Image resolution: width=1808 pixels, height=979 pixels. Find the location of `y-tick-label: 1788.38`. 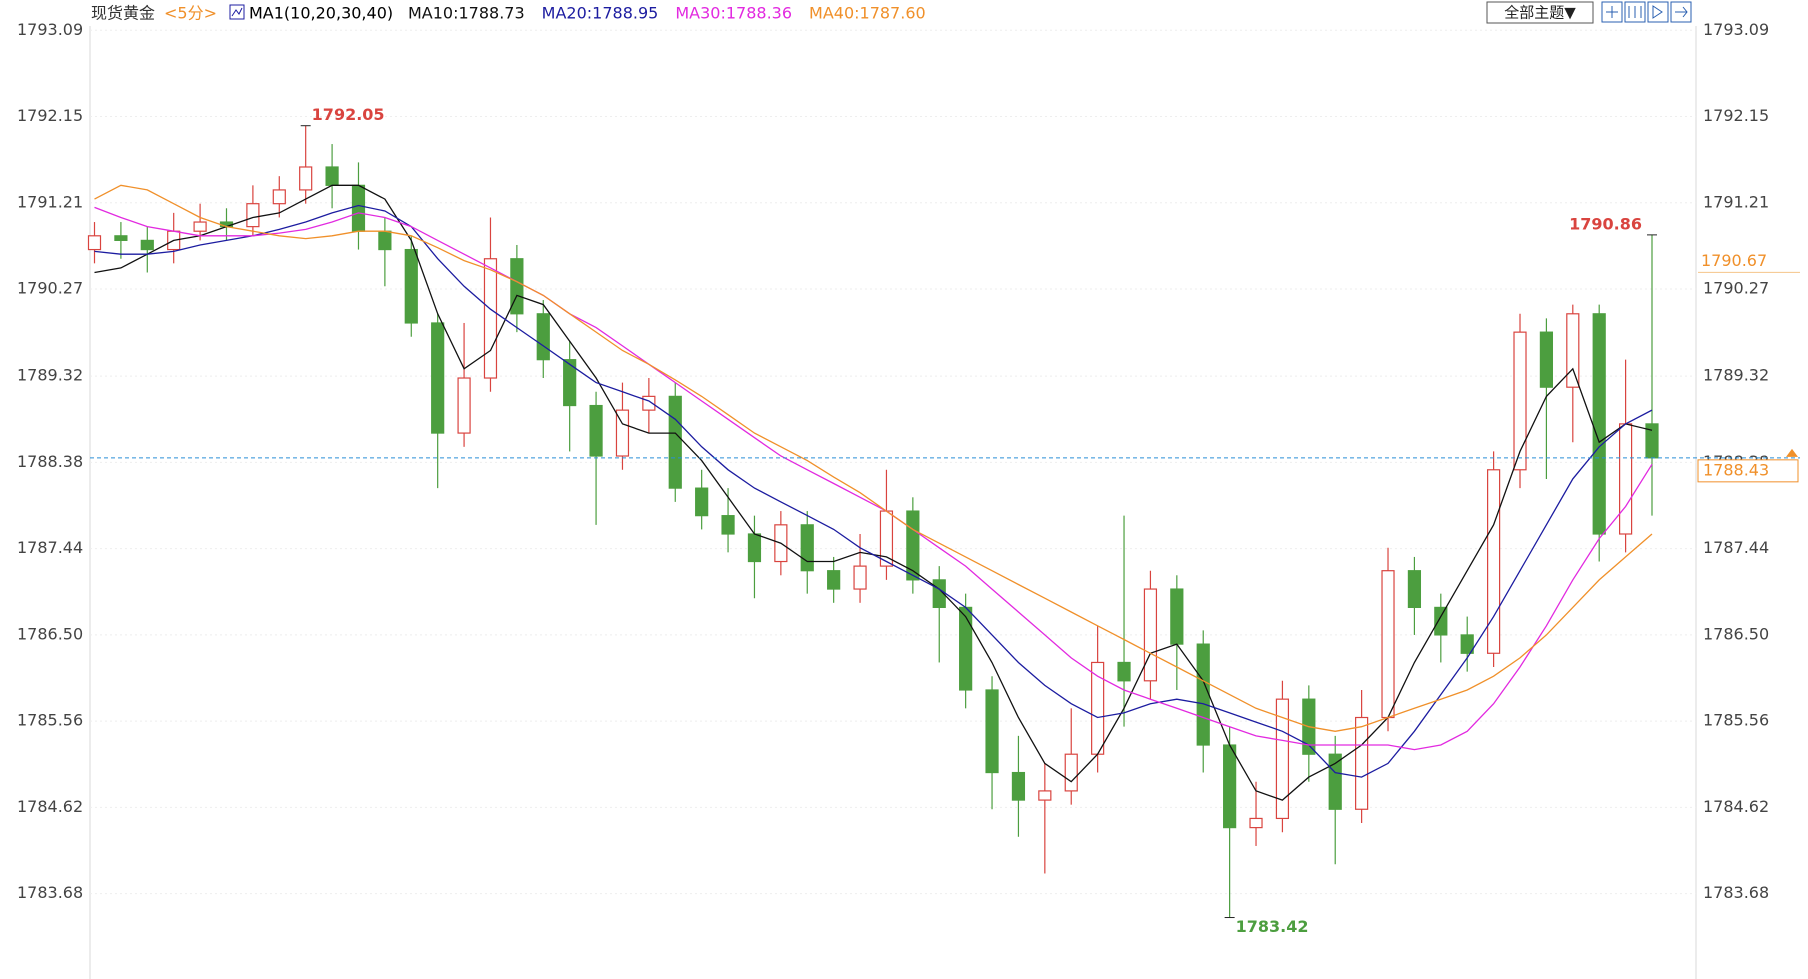

y-tick-label: 1788.38 is located at coordinates (50, 461).